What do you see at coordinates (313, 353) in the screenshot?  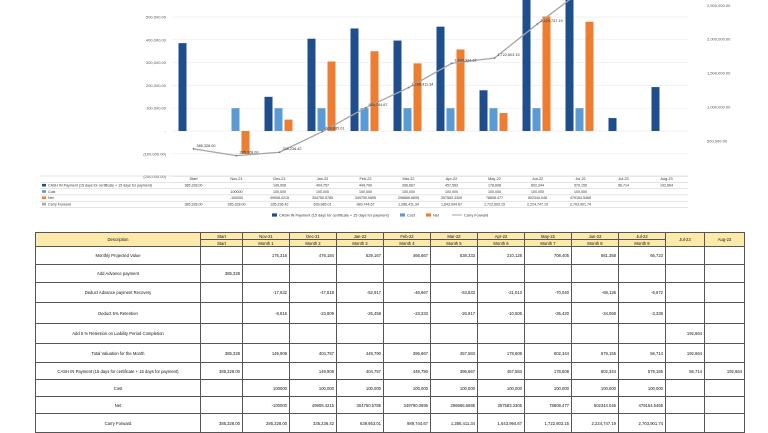 I see `row-value: 404,757` at bounding box center [313, 353].